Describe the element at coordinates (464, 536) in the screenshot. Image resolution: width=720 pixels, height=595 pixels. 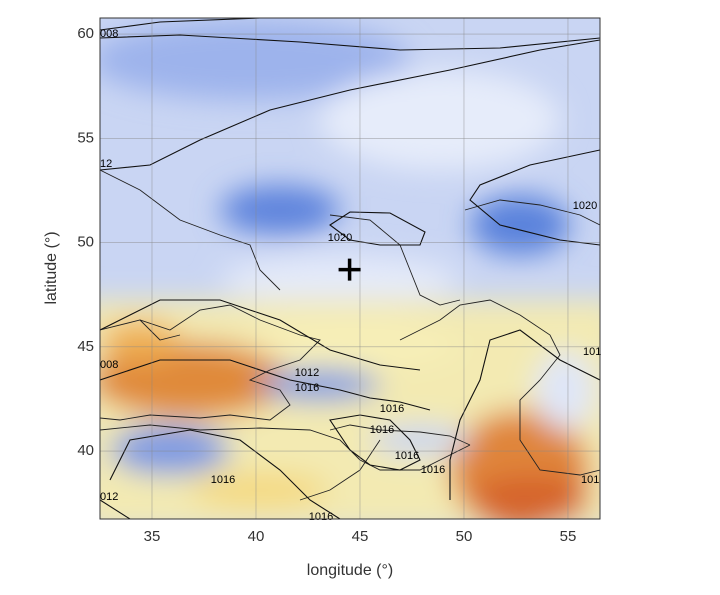
I see `x-tick-label: 50` at that location.